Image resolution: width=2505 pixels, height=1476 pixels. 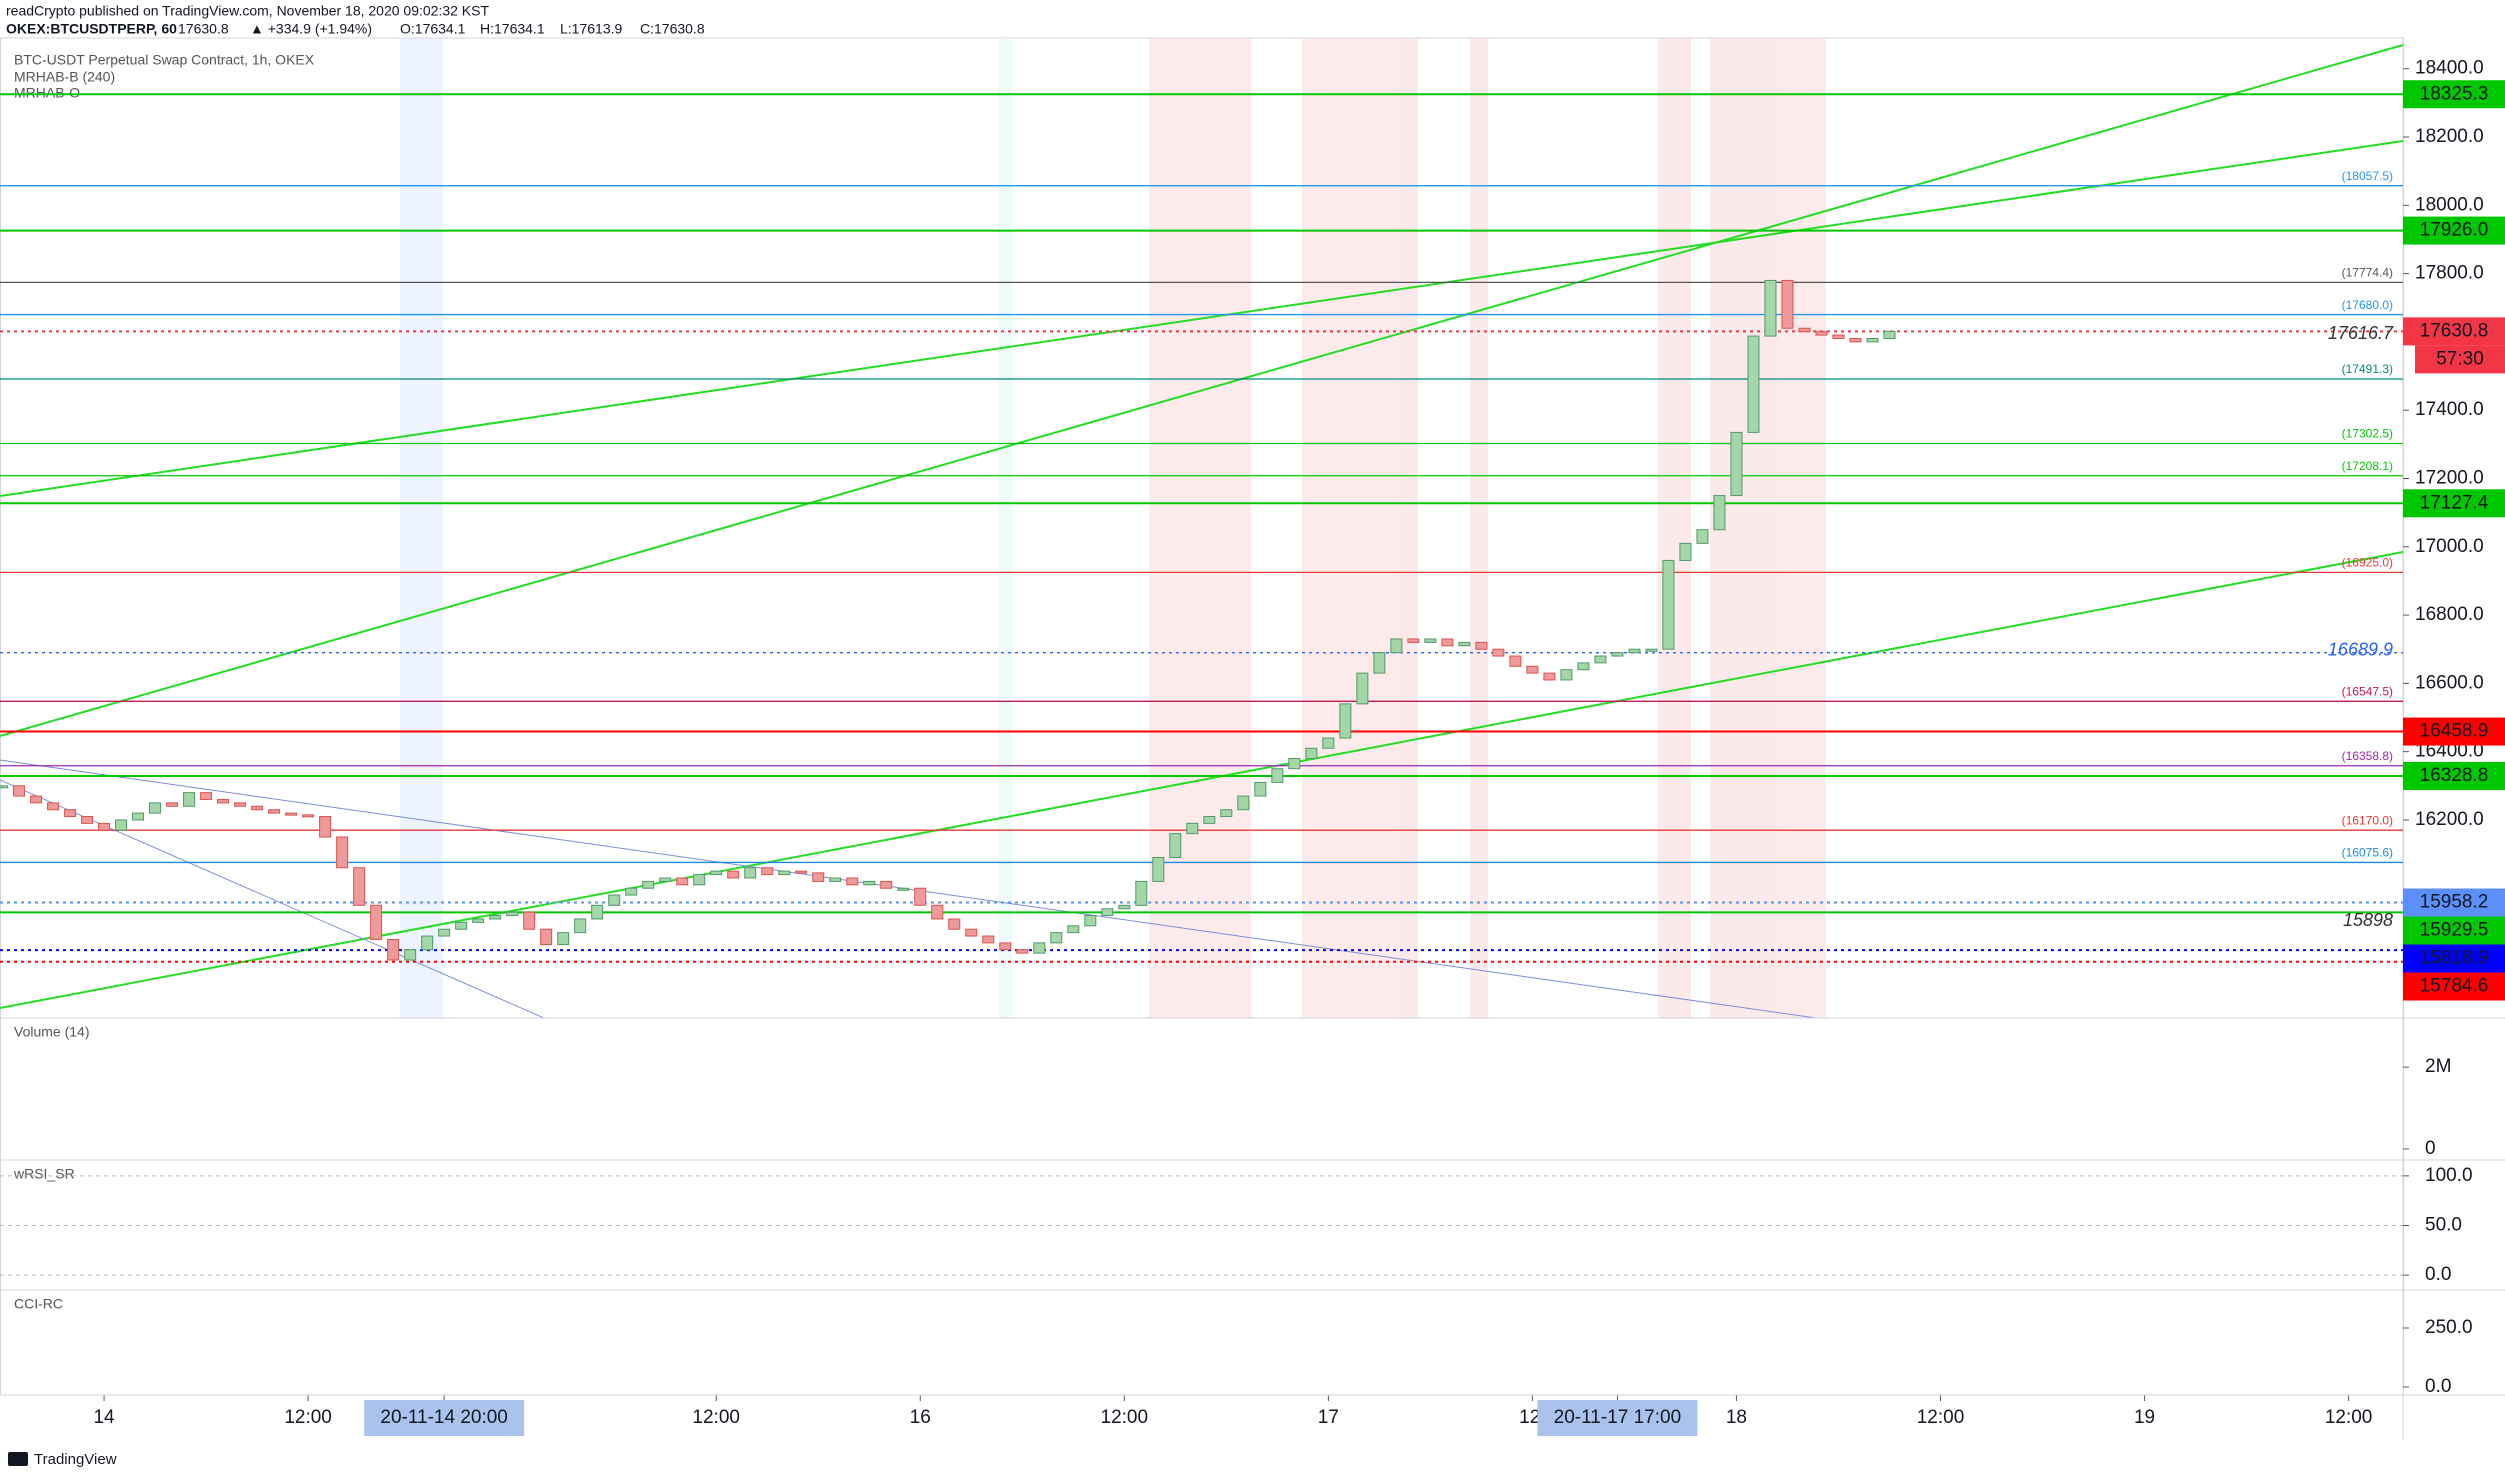 I want to click on price-tag-label: 15929.5, so click(x=2454, y=930).